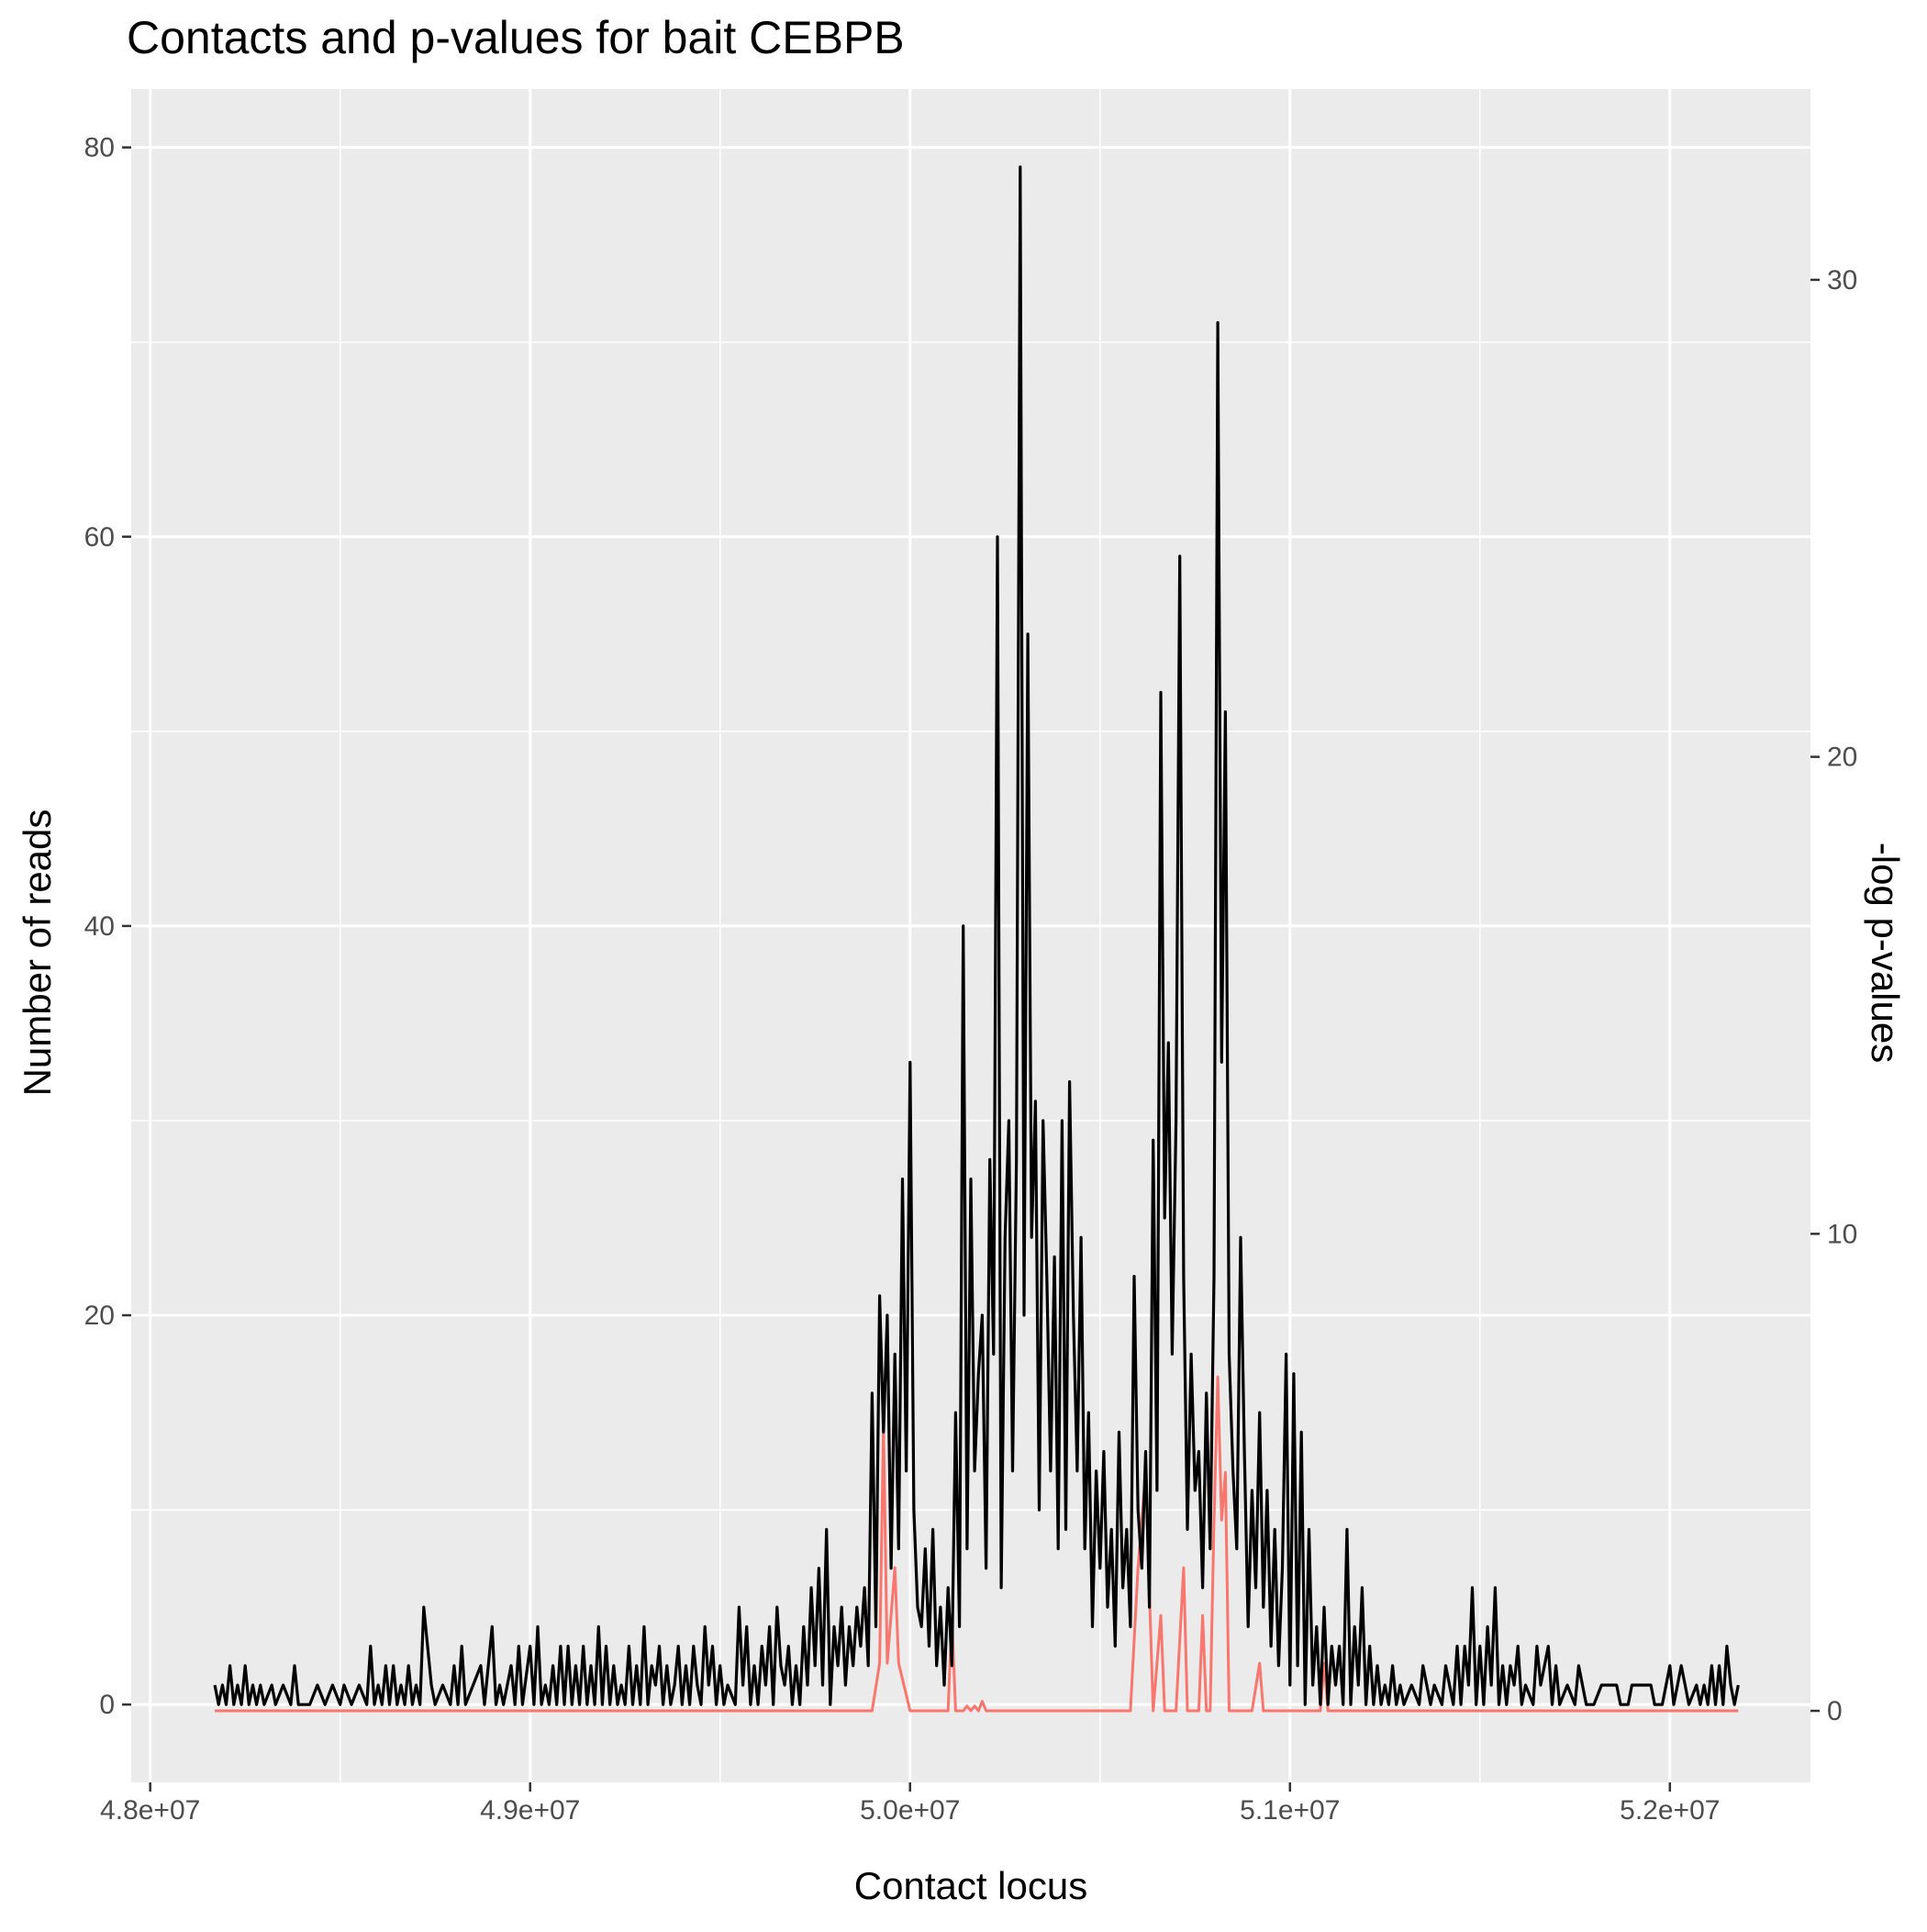 The image size is (1927, 1932). What do you see at coordinates (37, 953) in the screenshot?
I see `y-axis-title: Number of reads` at bounding box center [37, 953].